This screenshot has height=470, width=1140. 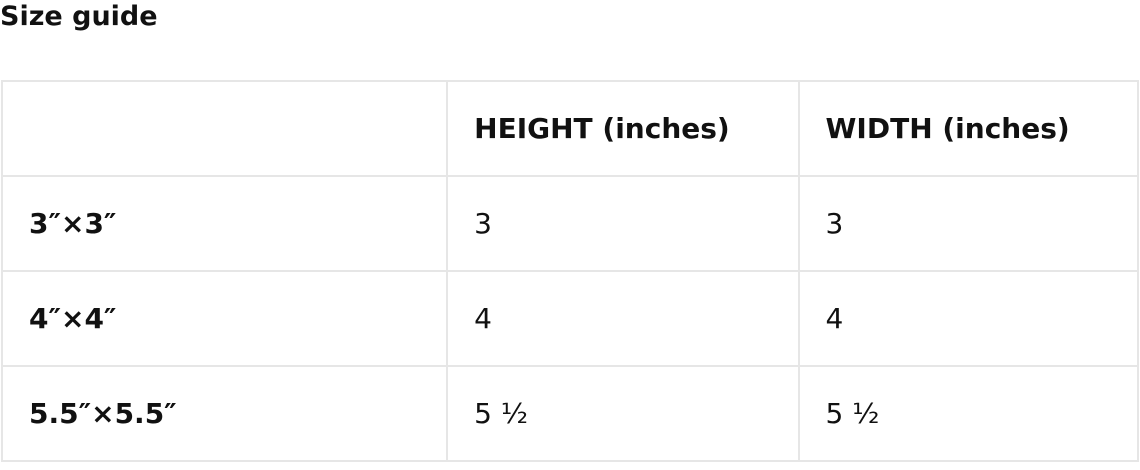 I want to click on header-empty, so click(x=224, y=128).